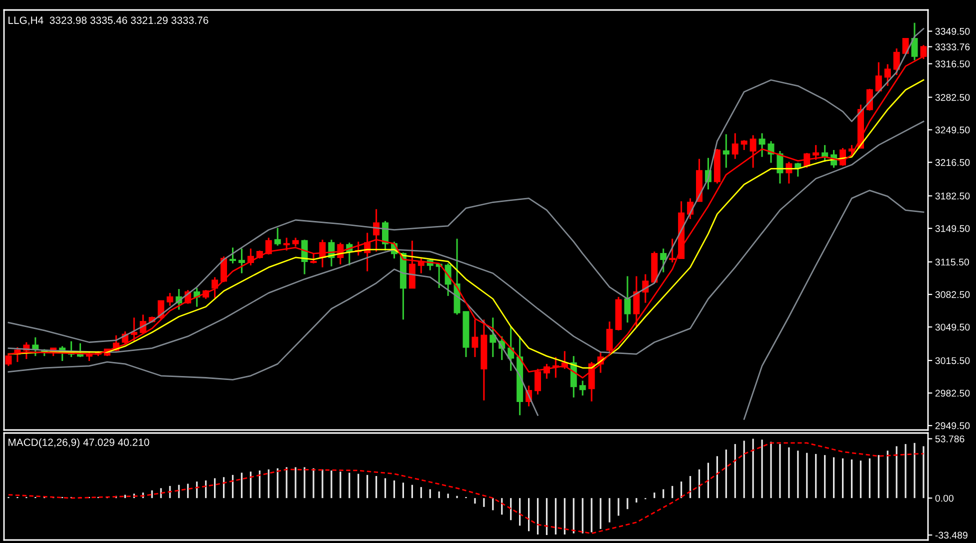 The image size is (976, 543). Describe the element at coordinates (79, 443) in the screenshot. I see `chart-title: MACD(12,26,9) 47.029 40.210` at that location.